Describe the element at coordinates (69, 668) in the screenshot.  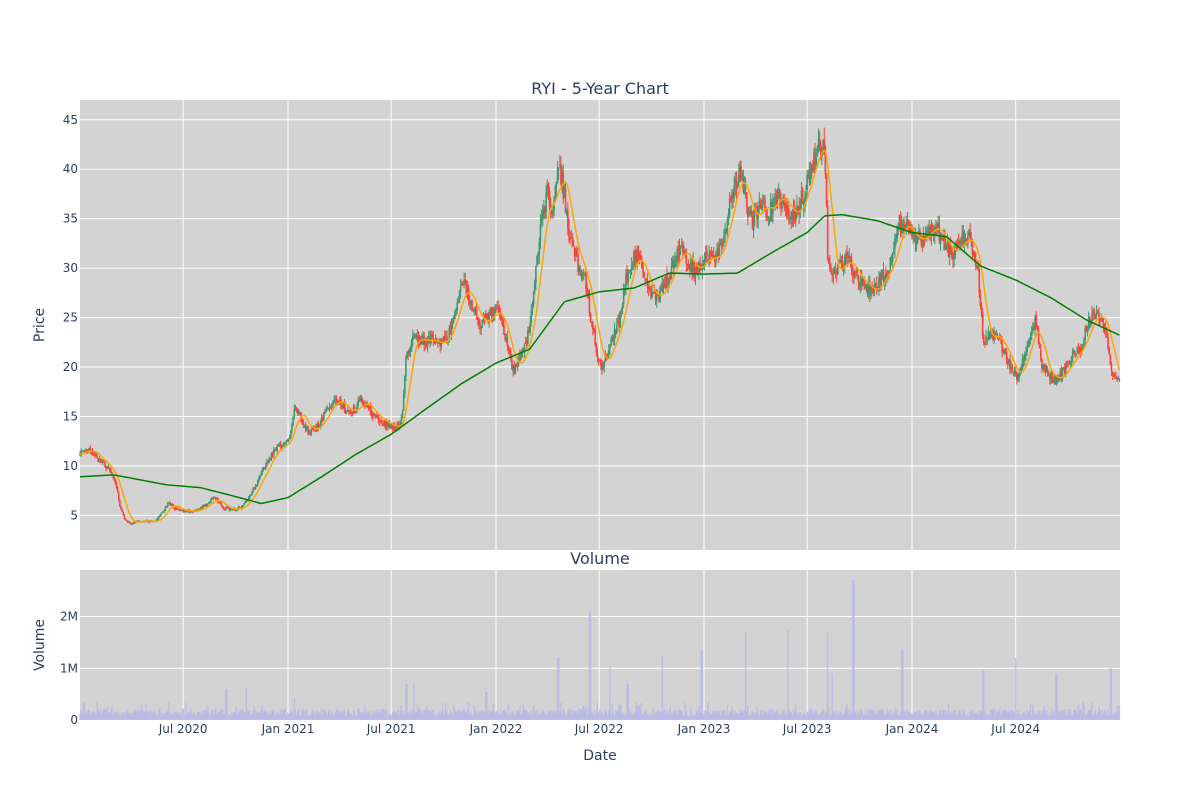
I see `volume-tick-label: 1M` at that location.